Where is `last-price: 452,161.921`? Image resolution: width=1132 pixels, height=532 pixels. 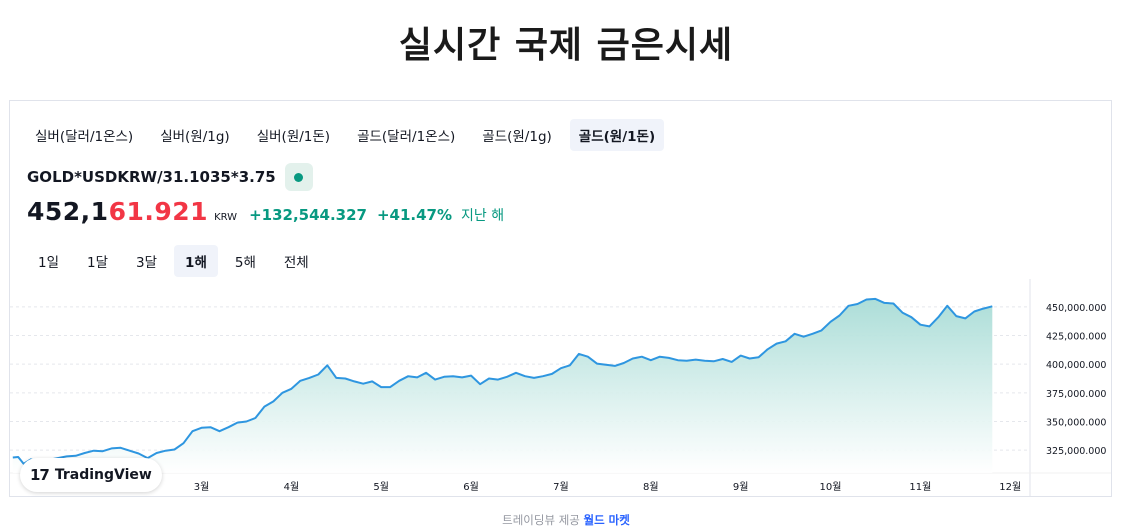 last-price: 452,161.921 is located at coordinates (117, 211).